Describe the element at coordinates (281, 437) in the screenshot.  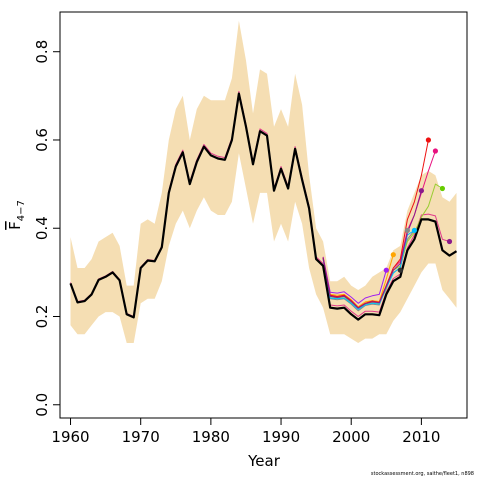
I see `x-tick-label: 1990` at that location.